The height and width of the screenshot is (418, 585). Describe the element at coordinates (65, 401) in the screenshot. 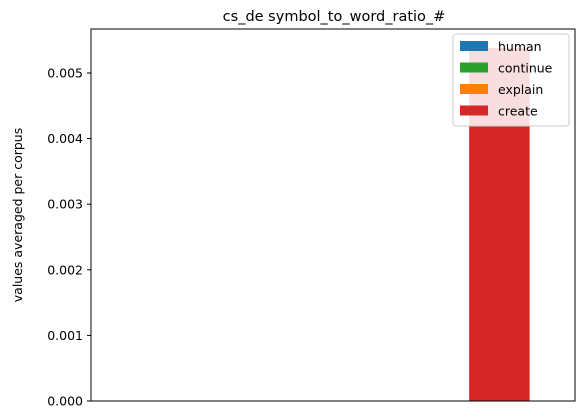

I see `y-tick-label: 0.000` at that location.